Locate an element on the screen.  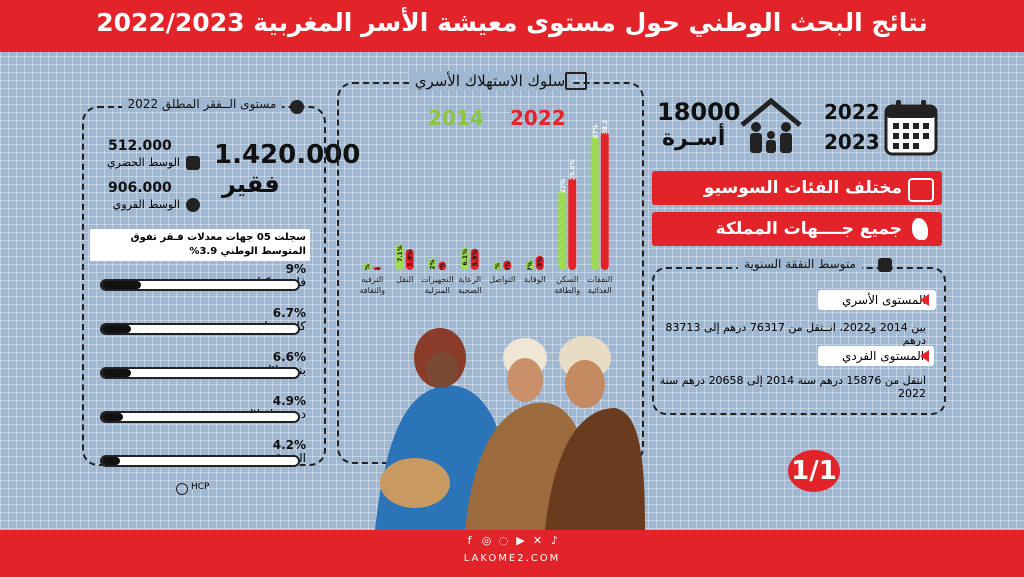
chart-data-label: 25.6% is located at coordinates (573, 169).